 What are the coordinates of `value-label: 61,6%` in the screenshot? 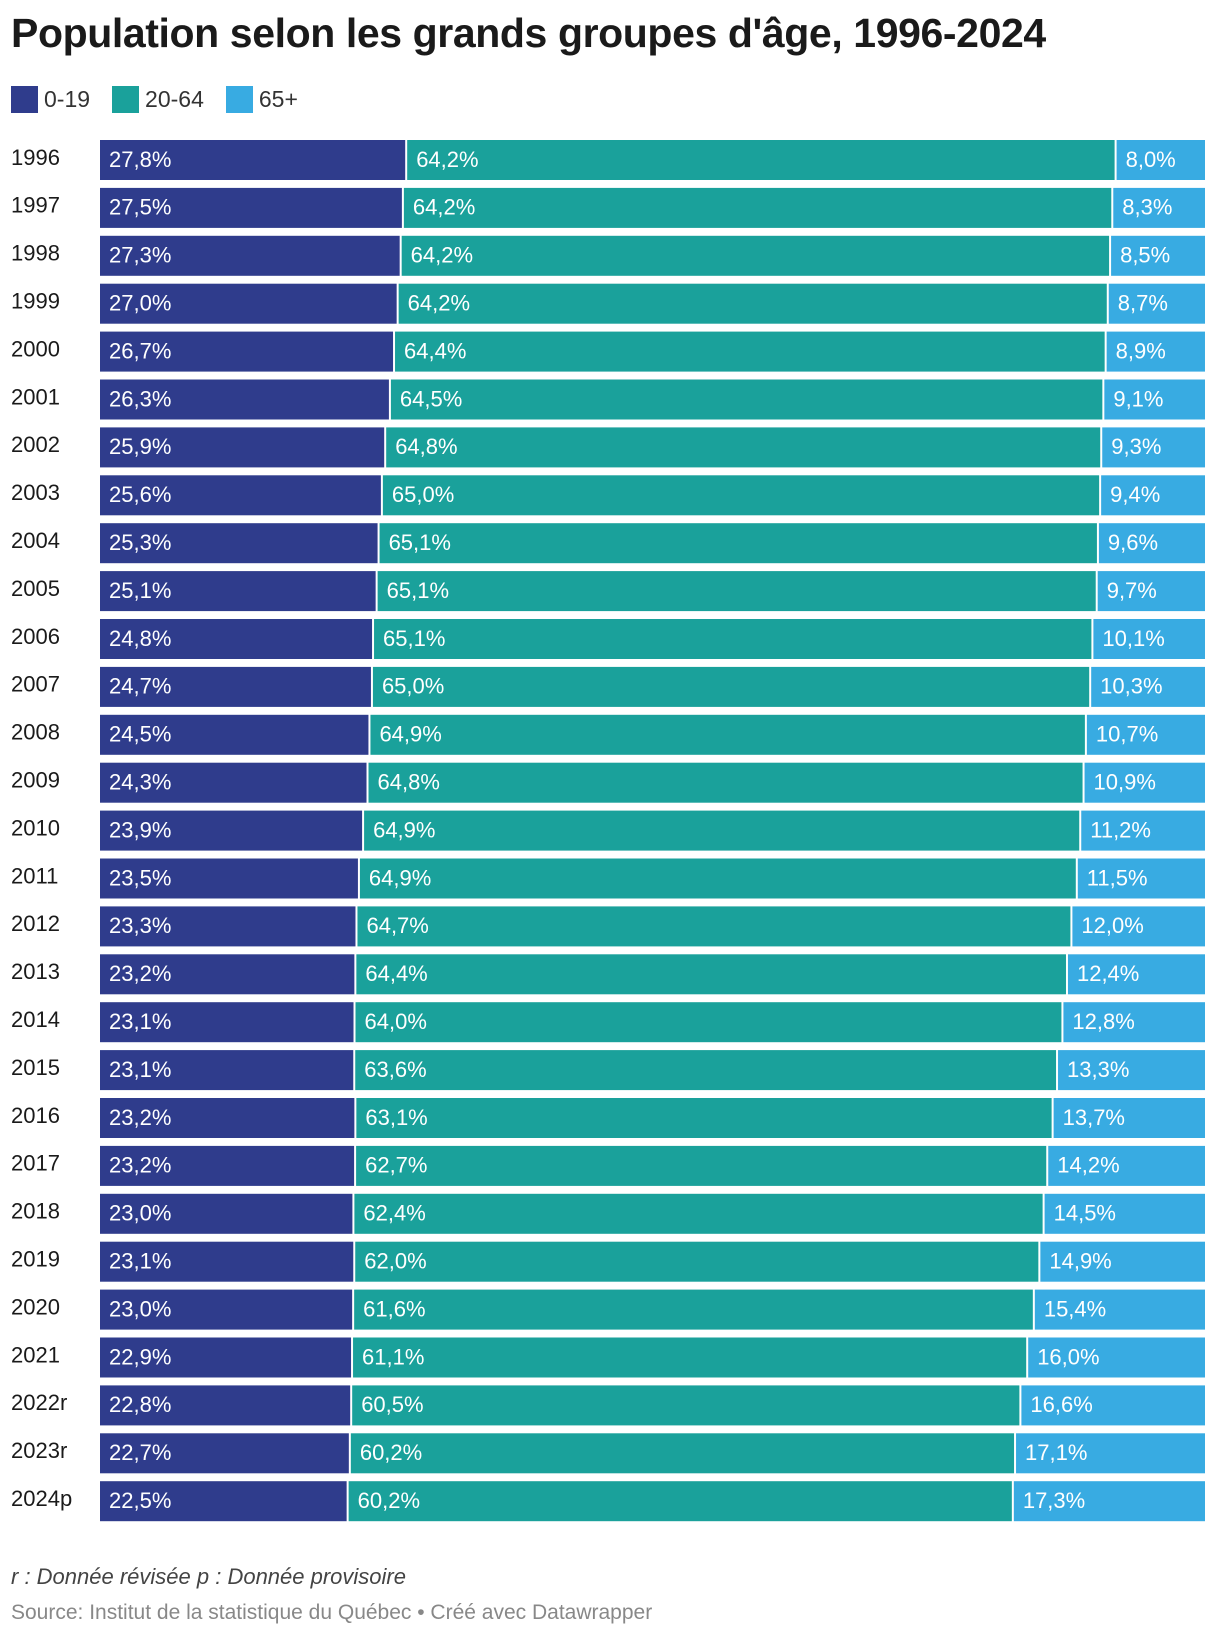 It's located at (394, 1308).